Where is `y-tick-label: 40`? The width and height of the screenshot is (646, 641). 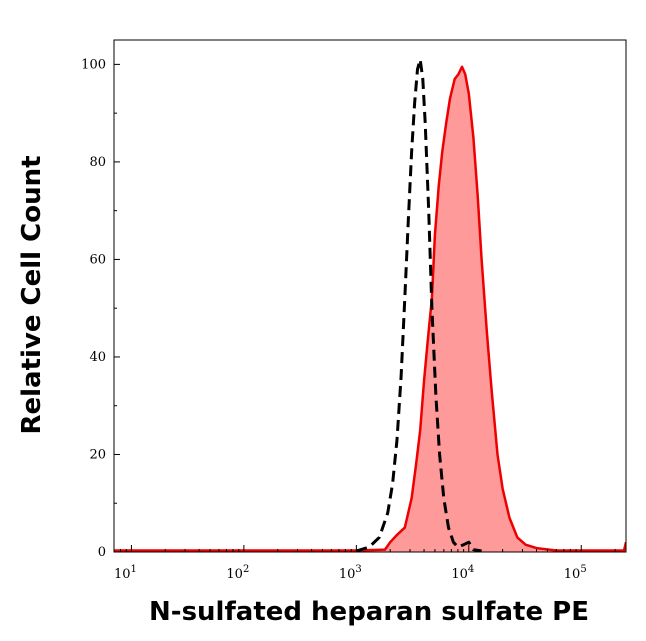
y-tick-label: 40 is located at coordinates (97, 357).